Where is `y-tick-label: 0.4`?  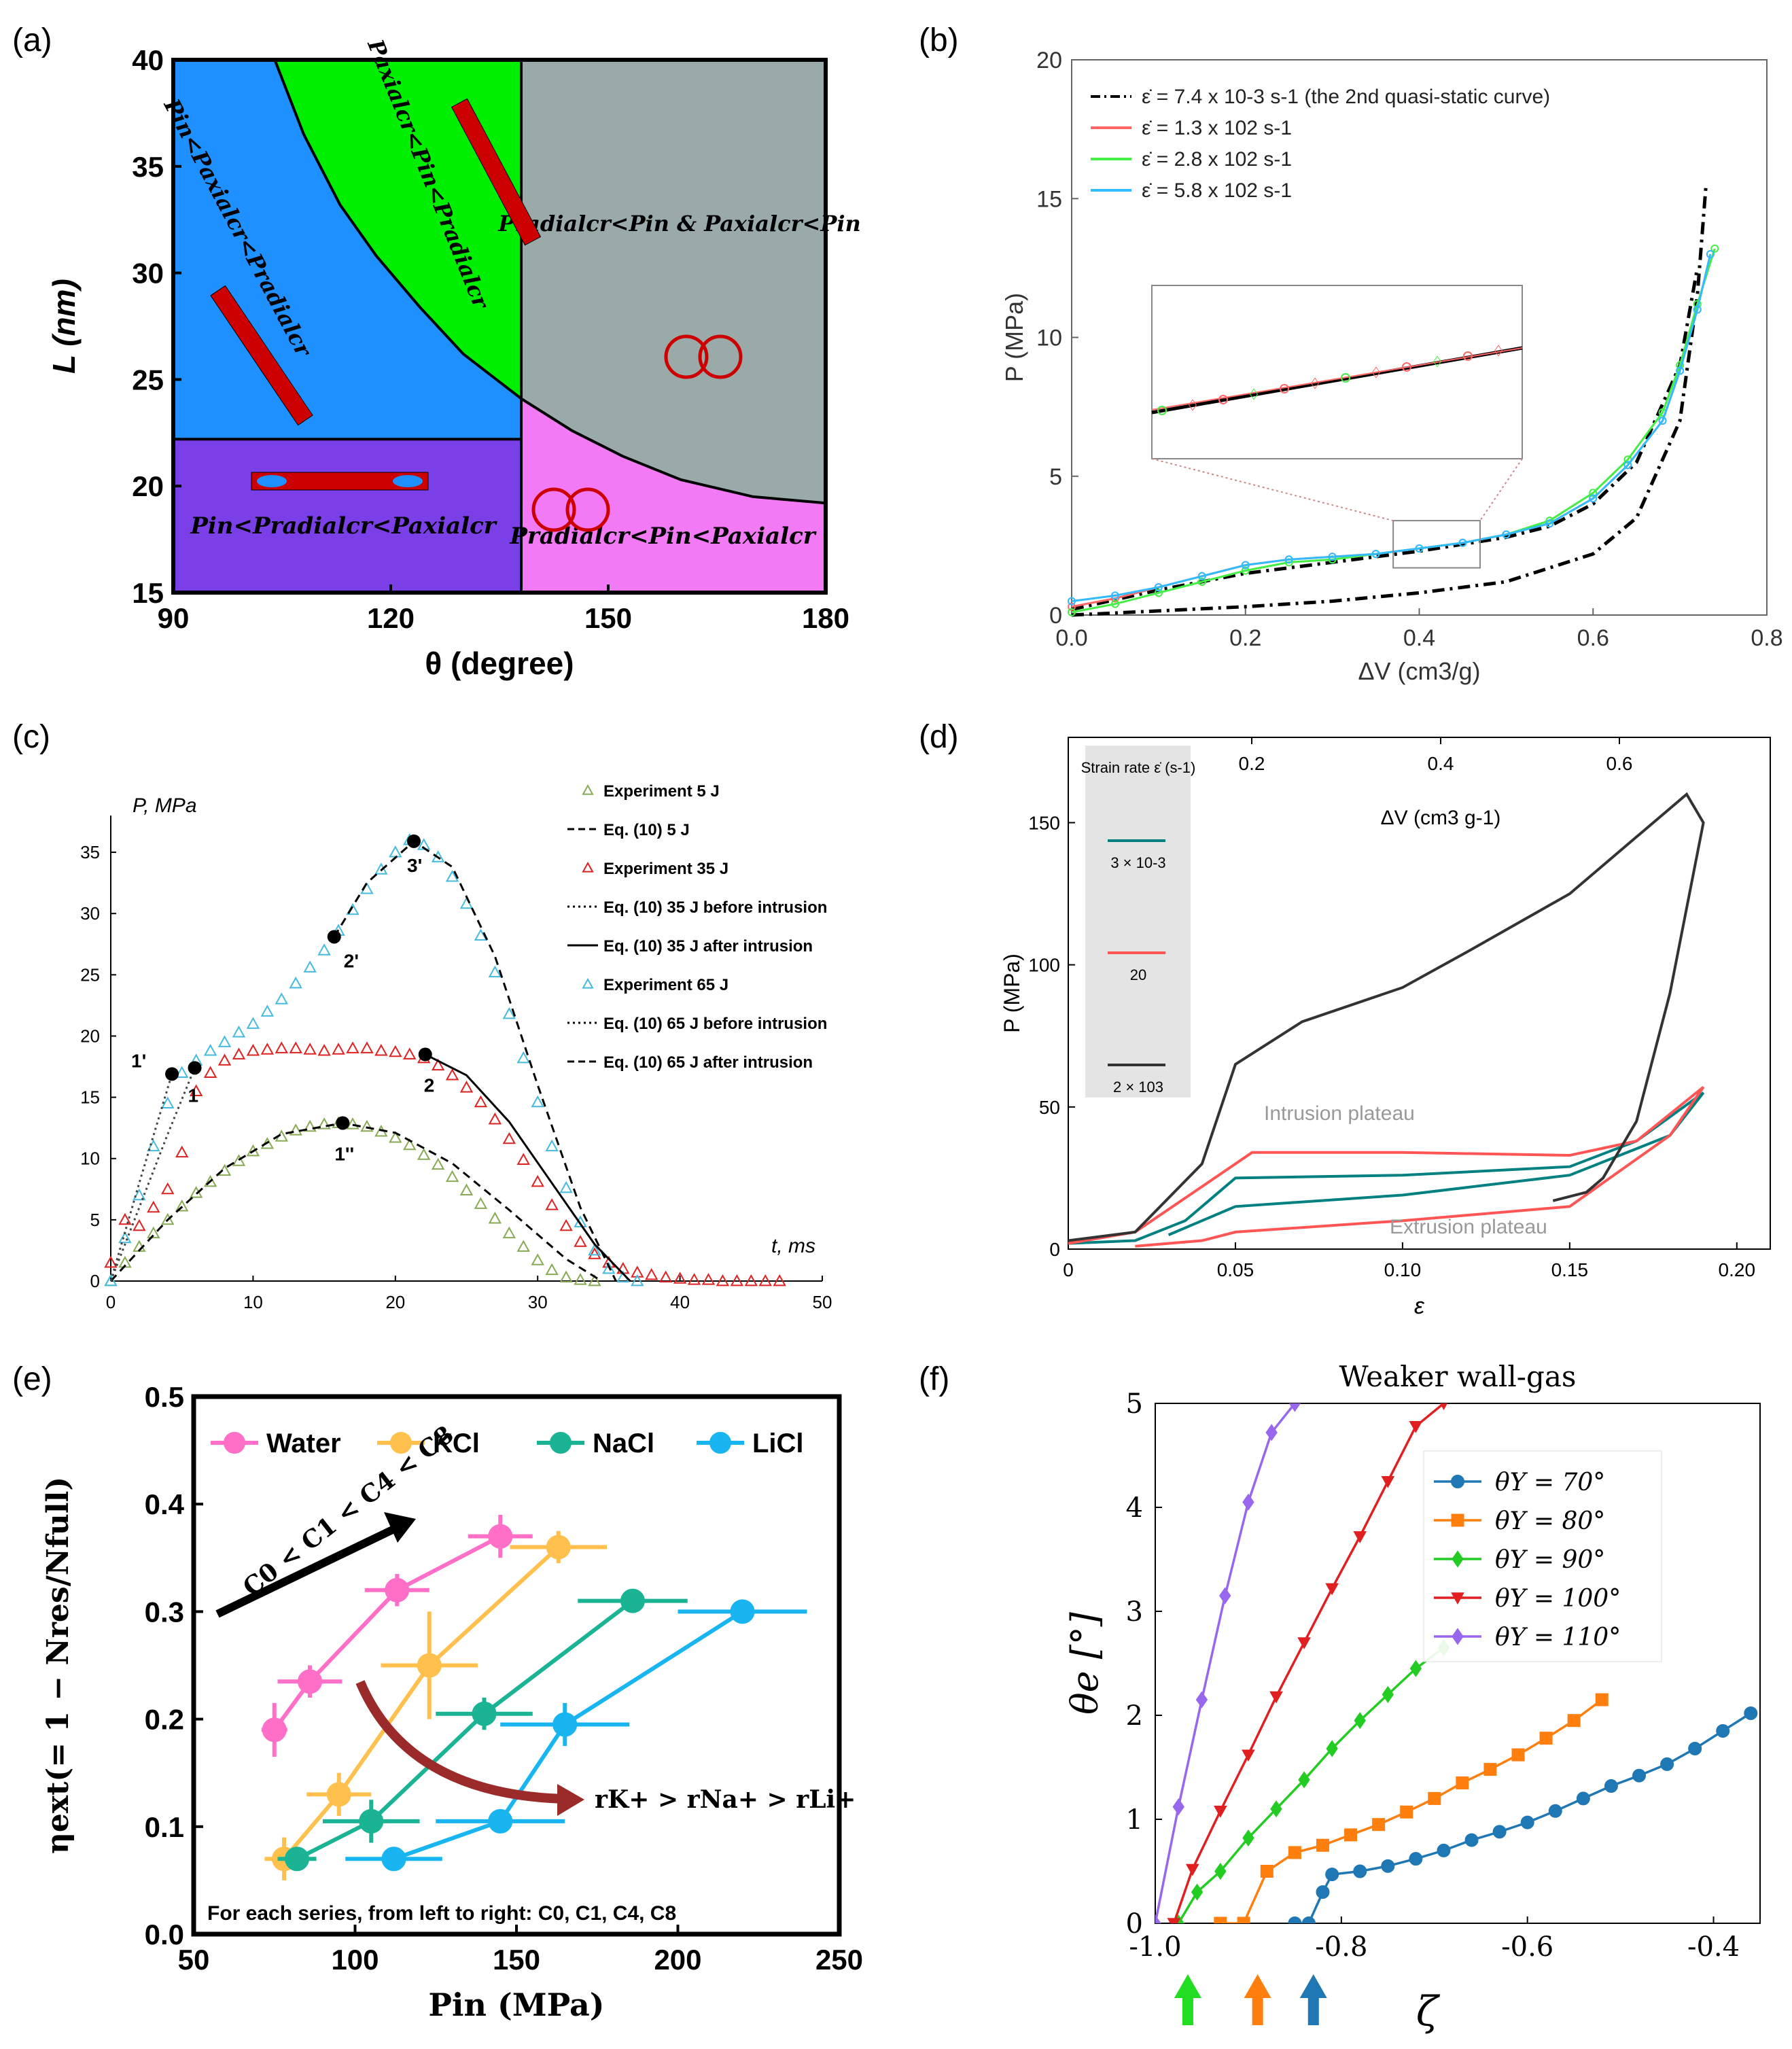
y-tick-label: 0.4 is located at coordinates (165, 1504).